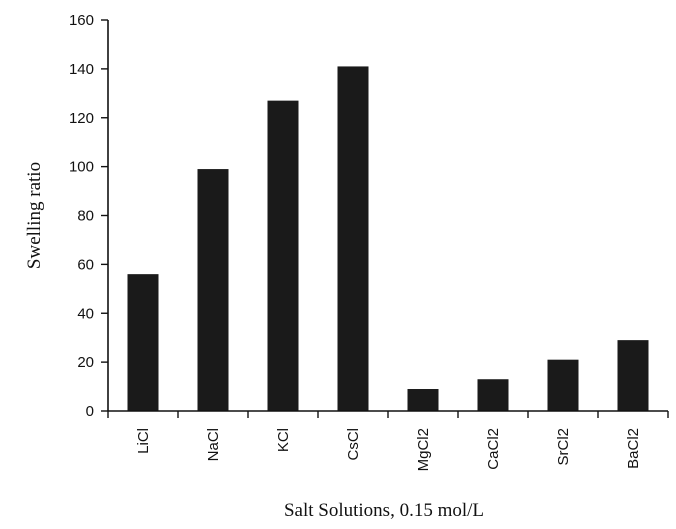 The image size is (676, 529). What do you see at coordinates (85, 313) in the screenshot?
I see `y-tick-label: 40` at bounding box center [85, 313].